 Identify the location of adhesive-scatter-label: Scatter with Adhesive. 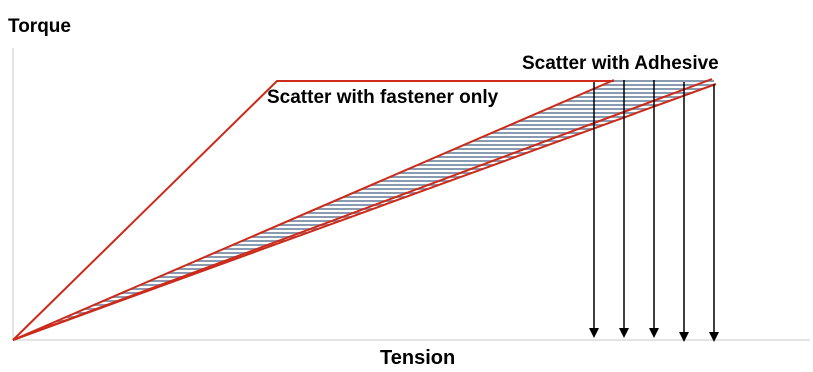
(620, 63).